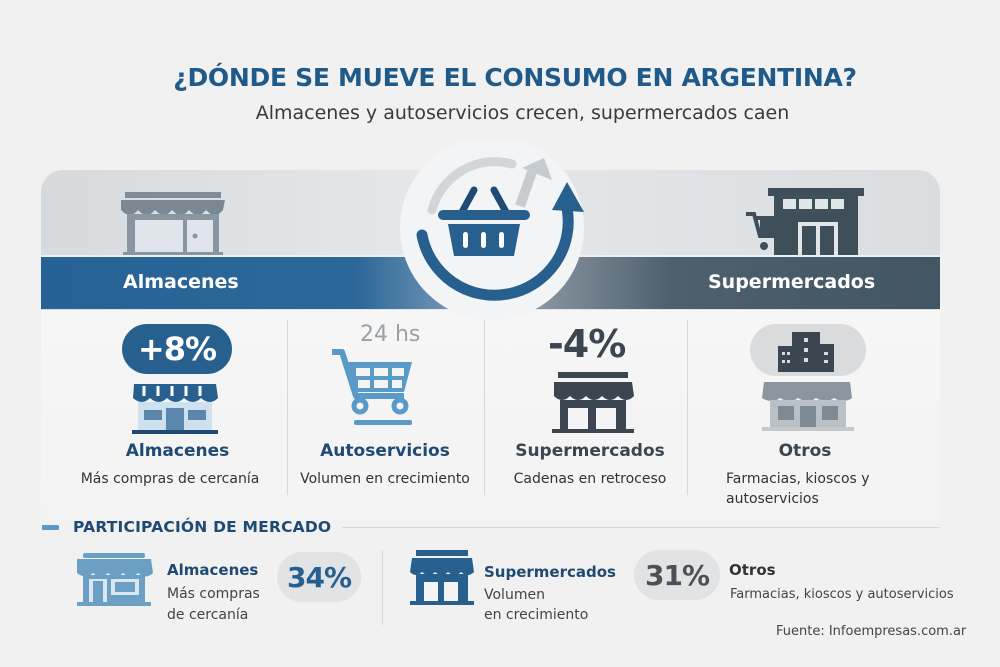 Image resolution: width=1000 pixels, height=667 pixels. Describe the element at coordinates (514, 595) in the screenshot. I see `share-desc-supermercados-line1: Volumen` at that location.